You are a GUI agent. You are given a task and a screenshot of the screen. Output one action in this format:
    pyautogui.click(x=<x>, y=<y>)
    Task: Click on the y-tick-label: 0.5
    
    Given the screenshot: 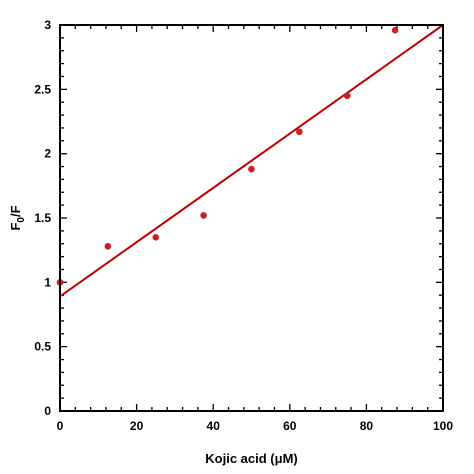 What is the action you would take?
    pyautogui.click(x=42, y=347)
    